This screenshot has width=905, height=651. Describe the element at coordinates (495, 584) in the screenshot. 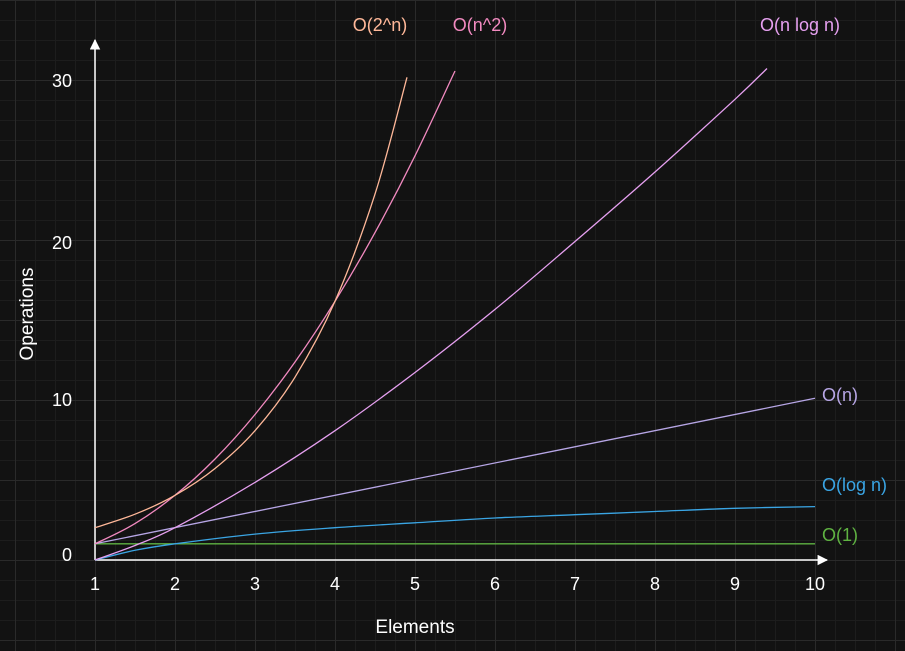

I see `x-tick-label: 6` at that location.